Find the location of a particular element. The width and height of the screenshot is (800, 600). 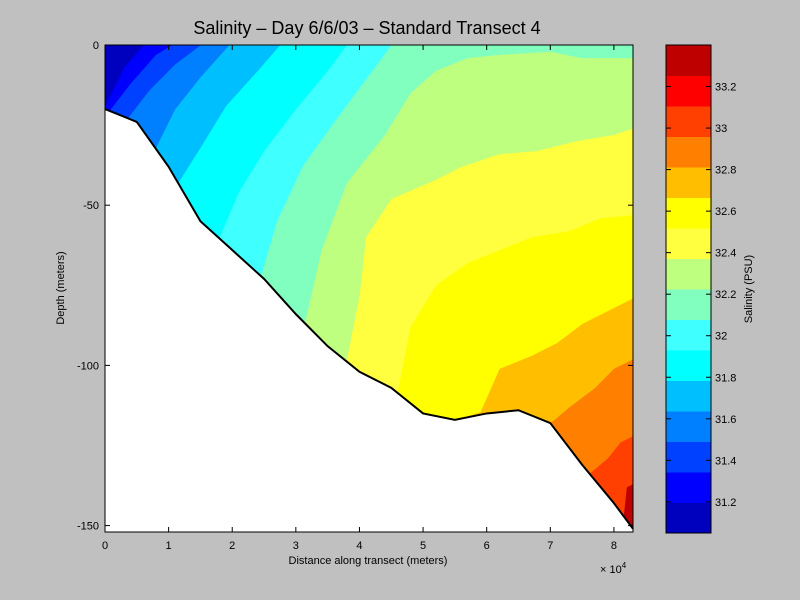

x-axis-label: Distance along transect (meters) is located at coordinates (368, 561).